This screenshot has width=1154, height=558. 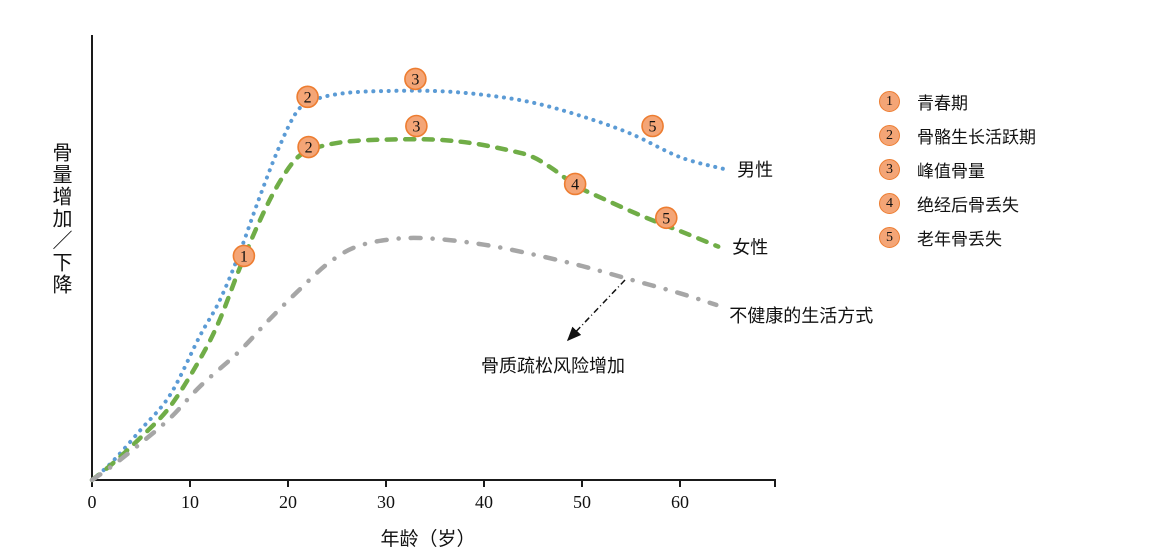 What do you see at coordinates (428, 539) in the screenshot?
I see `x-axis-label: 年龄（岁）` at bounding box center [428, 539].